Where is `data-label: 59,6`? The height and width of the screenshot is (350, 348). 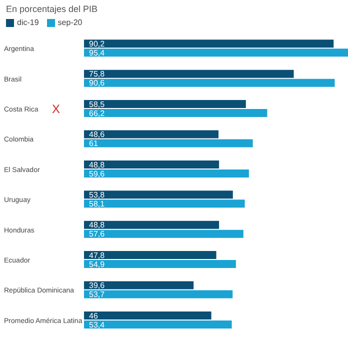
data-label: 59,6 is located at coordinates (97, 173).